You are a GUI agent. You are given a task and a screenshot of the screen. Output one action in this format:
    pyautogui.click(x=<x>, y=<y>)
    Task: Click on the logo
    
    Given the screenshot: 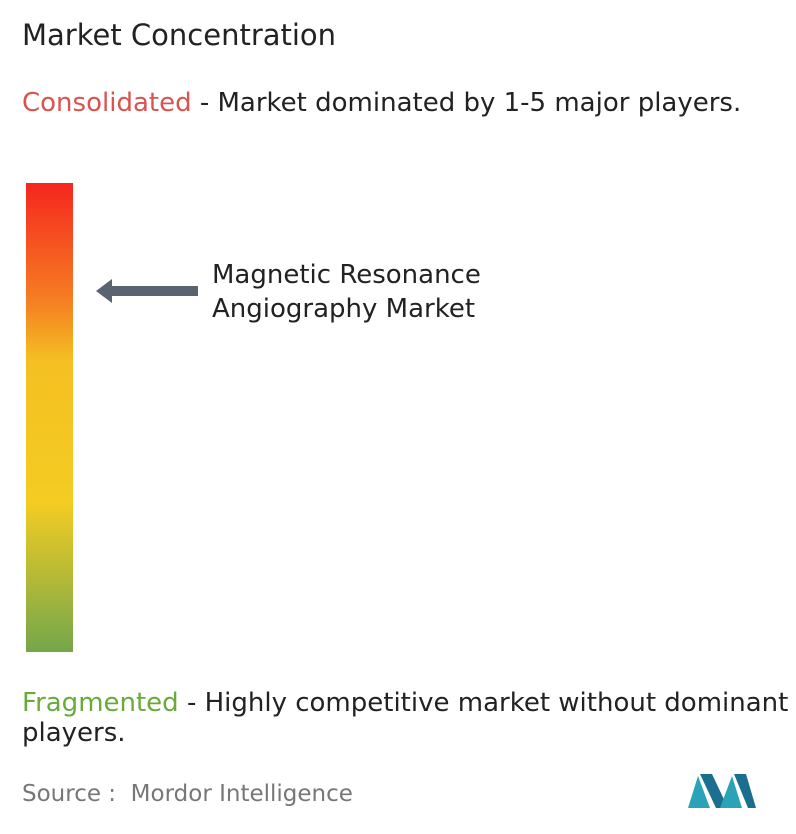 What is the action you would take?
    pyautogui.click(x=722, y=791)
    